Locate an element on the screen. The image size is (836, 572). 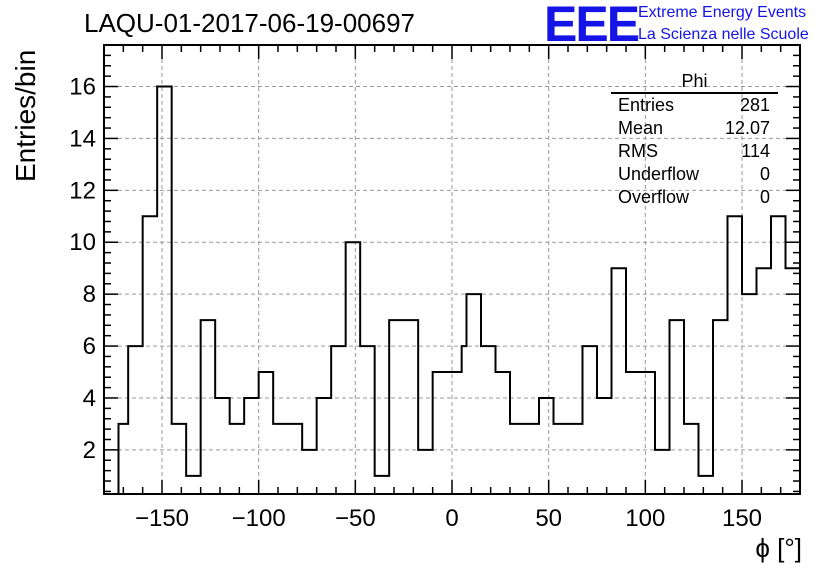
y-tick-label: 16 is located at coordinates (82, 87).